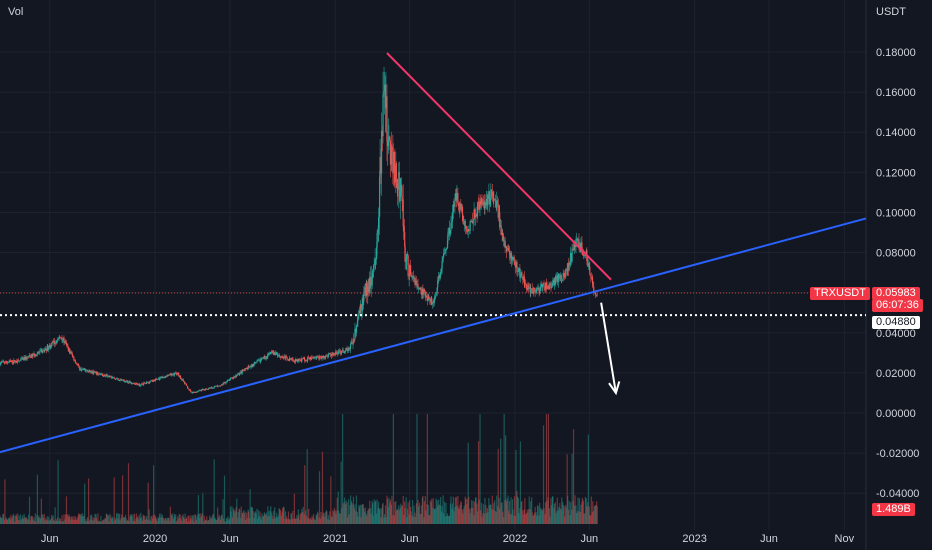 The height and width of the screenshot is (550, 932). What do you see at coordinates (499, 166) in the screenshot?
I see `resistance-trendline` at bounding box center [499, 166].